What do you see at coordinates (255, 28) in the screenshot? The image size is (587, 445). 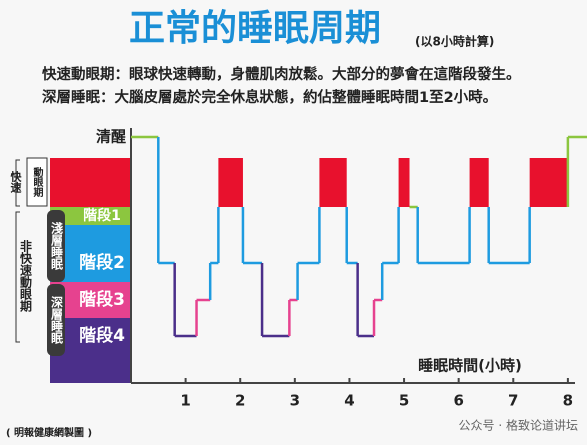 I see `title: 正常的睡眠周期` at bounding box center [255, 28].